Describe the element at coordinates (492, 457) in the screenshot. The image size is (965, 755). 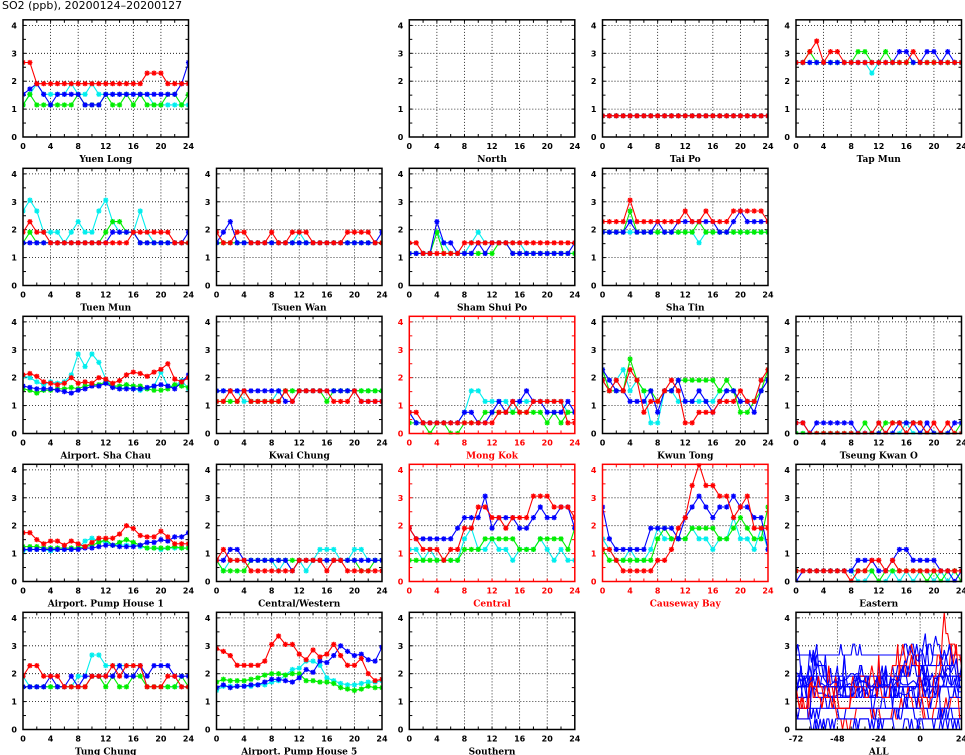
I see `station-label: Mong Kok` at that location.